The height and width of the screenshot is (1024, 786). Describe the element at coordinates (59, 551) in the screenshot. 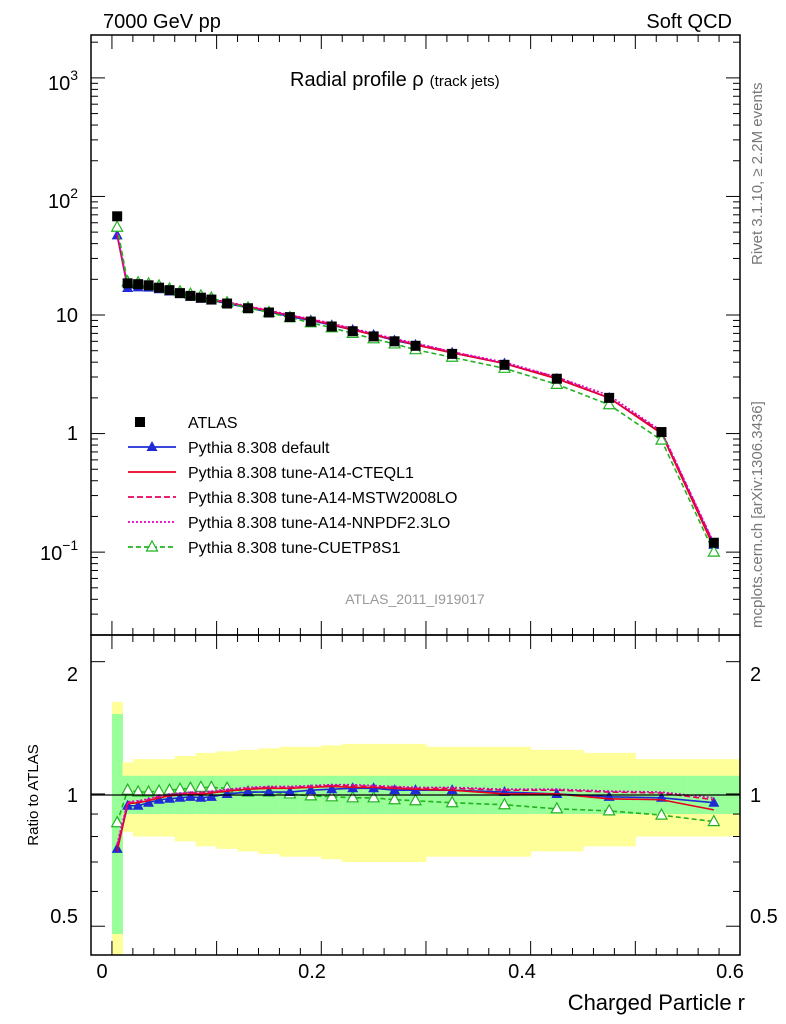

I see `y-tick-1e-1: 10⁻¹` at that location.